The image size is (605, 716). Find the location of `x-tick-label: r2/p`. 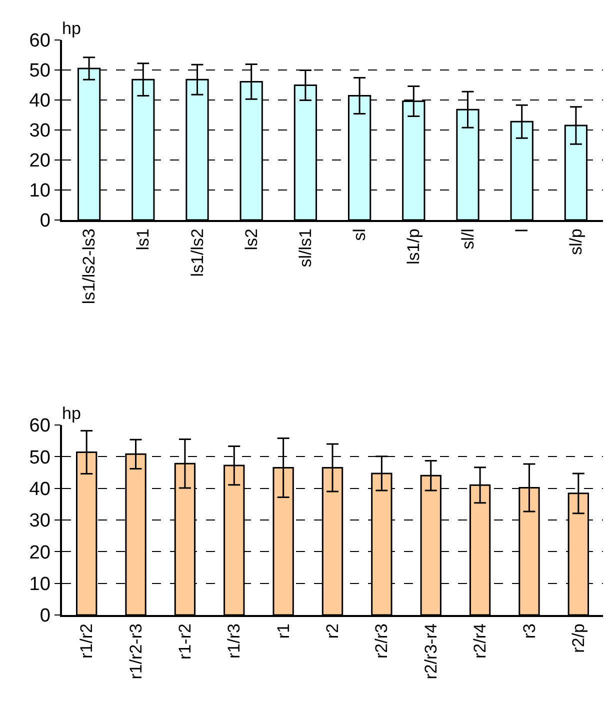

x-tick-label: r2/p is located at coordinates (578, 638).